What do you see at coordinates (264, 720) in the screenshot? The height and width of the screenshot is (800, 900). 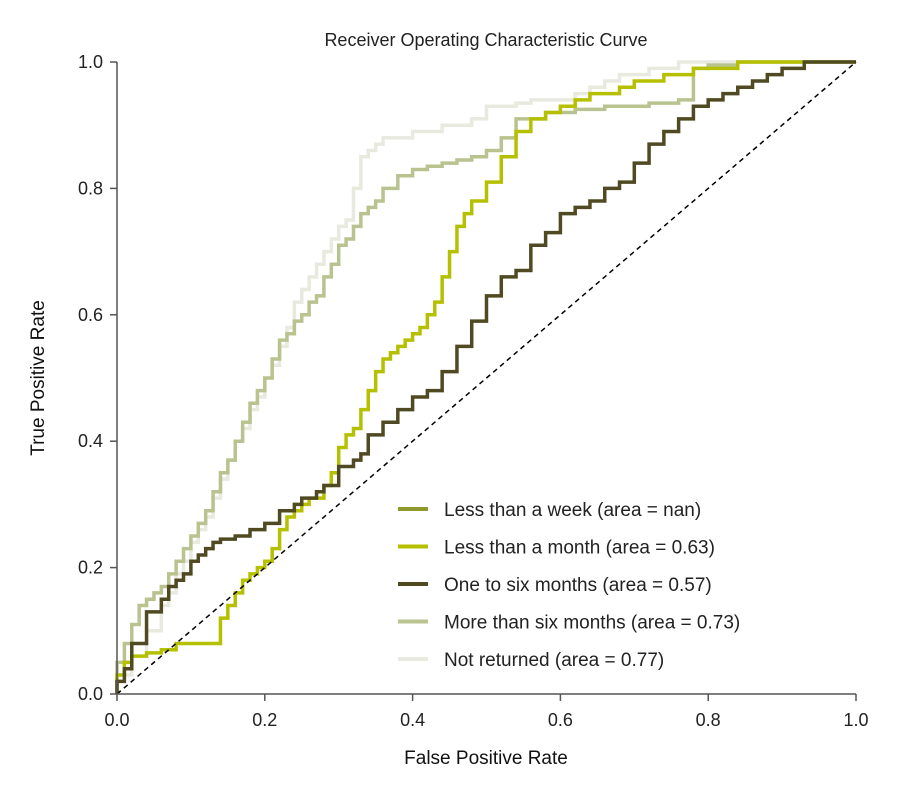 I see `x-tick-label: 0.2` at bounding box center [264, 720].